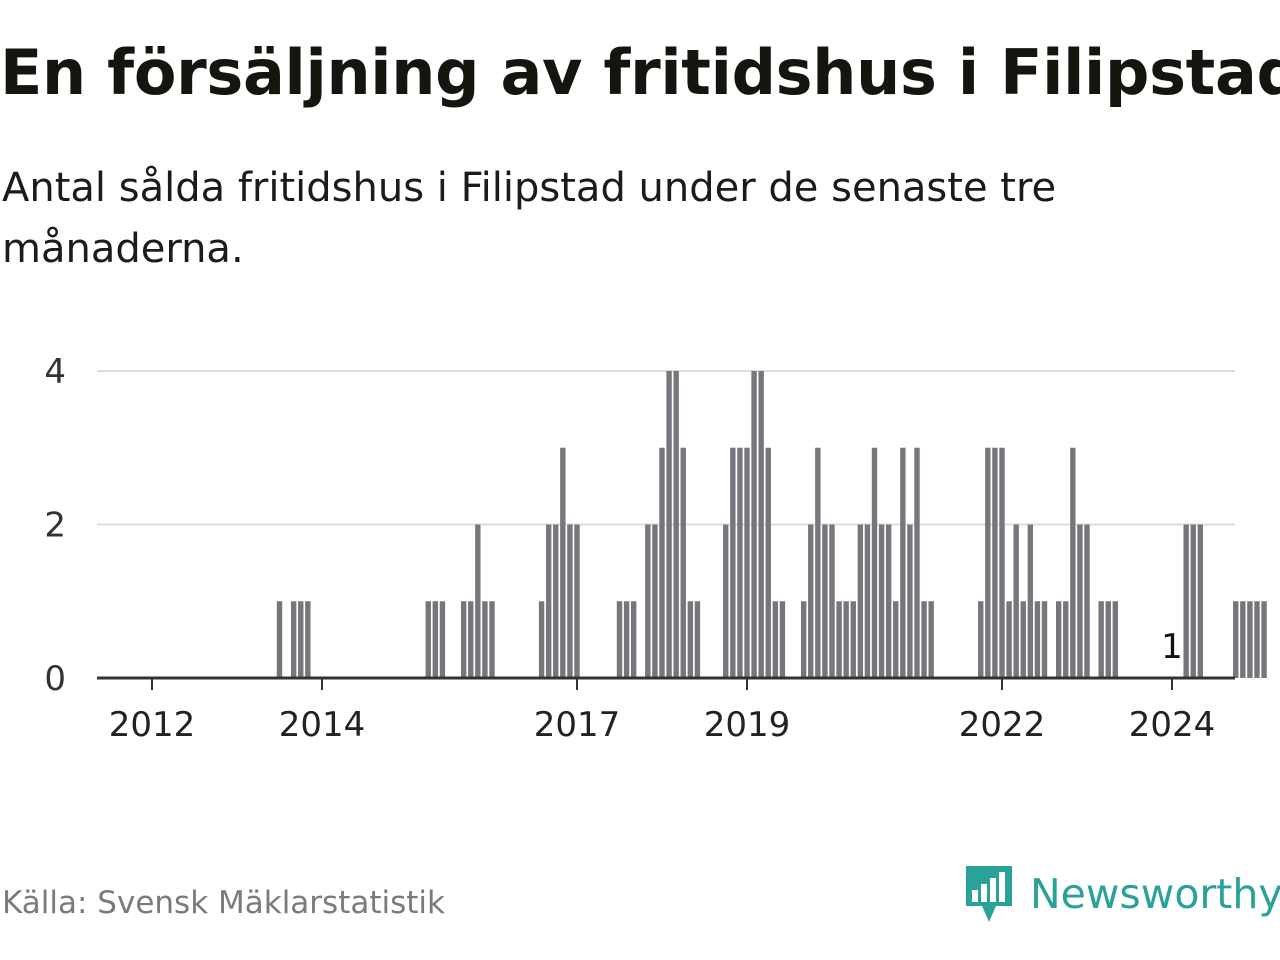 The image size is (1280, 960). I want to click on y-tick-label: 4, so click(55, 372).